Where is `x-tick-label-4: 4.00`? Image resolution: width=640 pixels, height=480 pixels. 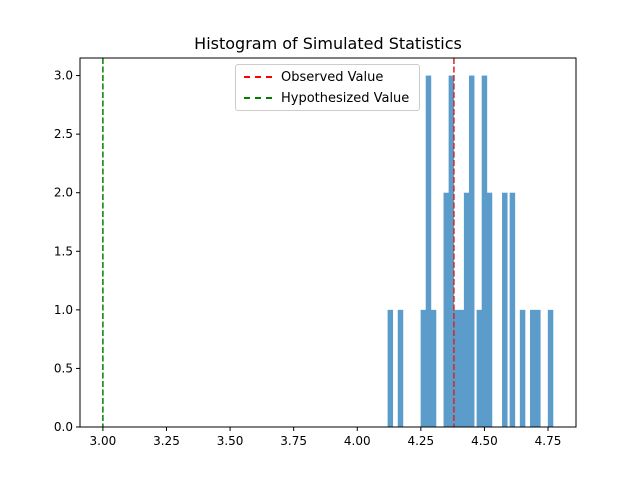
x-tick-label-4: 4.00 is located at coordinates (357, 441).